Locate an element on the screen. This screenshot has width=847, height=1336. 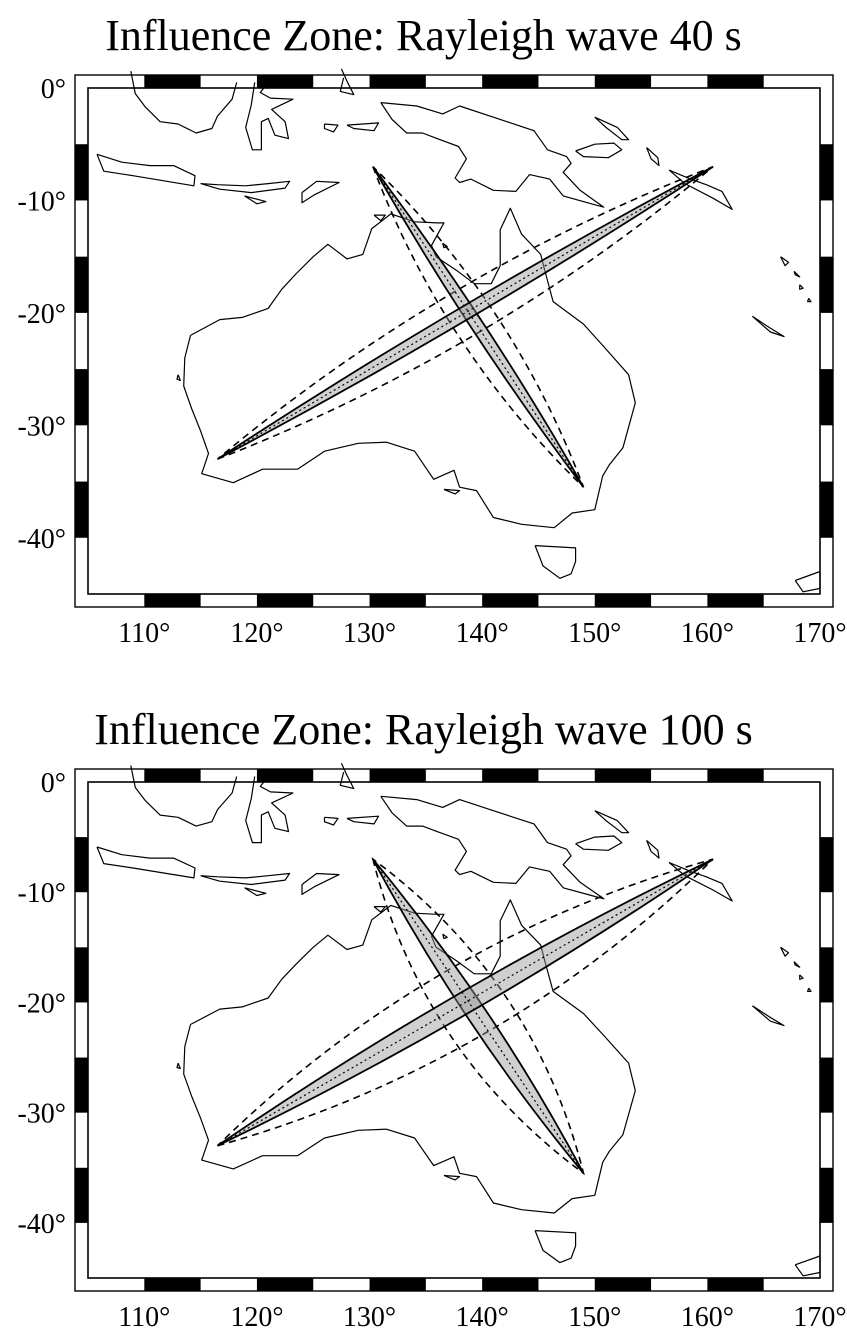
influence-zones is located at coordinates (465, 326).